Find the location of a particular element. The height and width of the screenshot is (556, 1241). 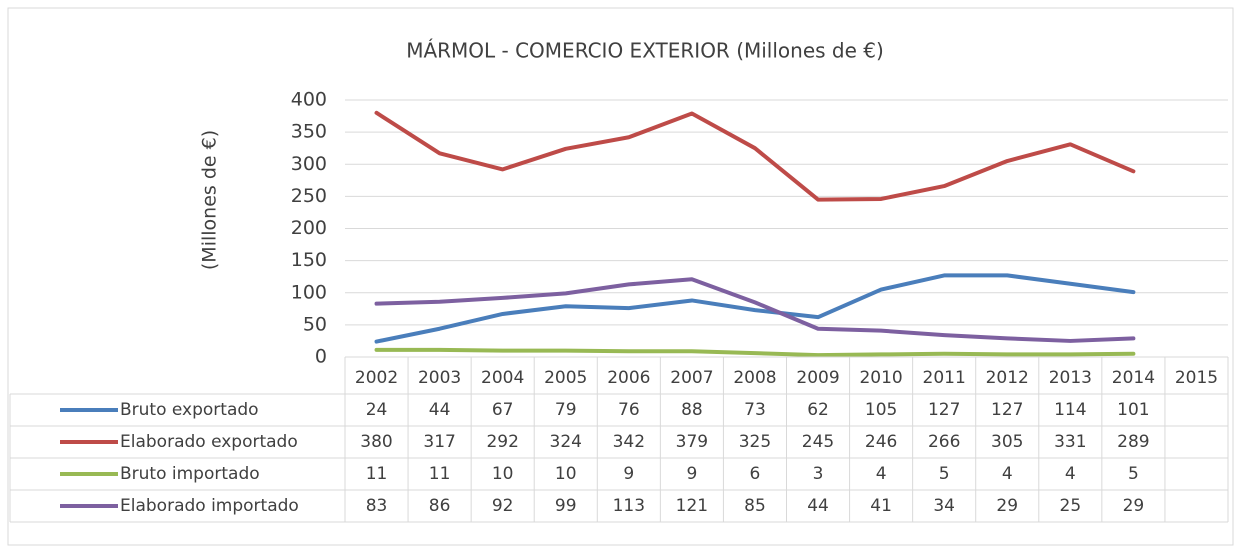

x-tick-label: 2015 is located at coordinates (1196, 378).